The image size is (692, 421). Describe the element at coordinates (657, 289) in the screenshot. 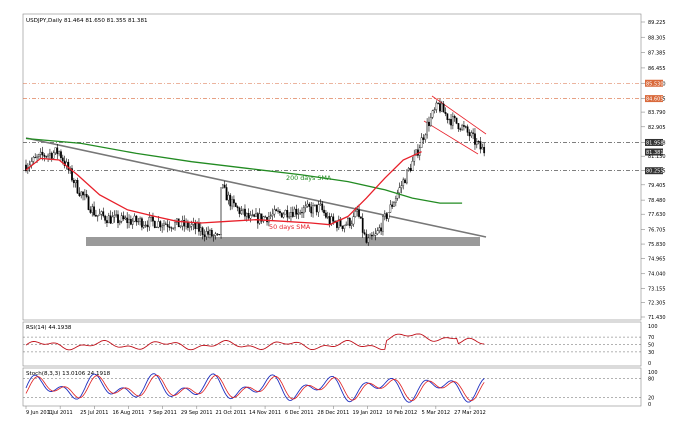

I see `y-tick-label: 73.155` at that location.